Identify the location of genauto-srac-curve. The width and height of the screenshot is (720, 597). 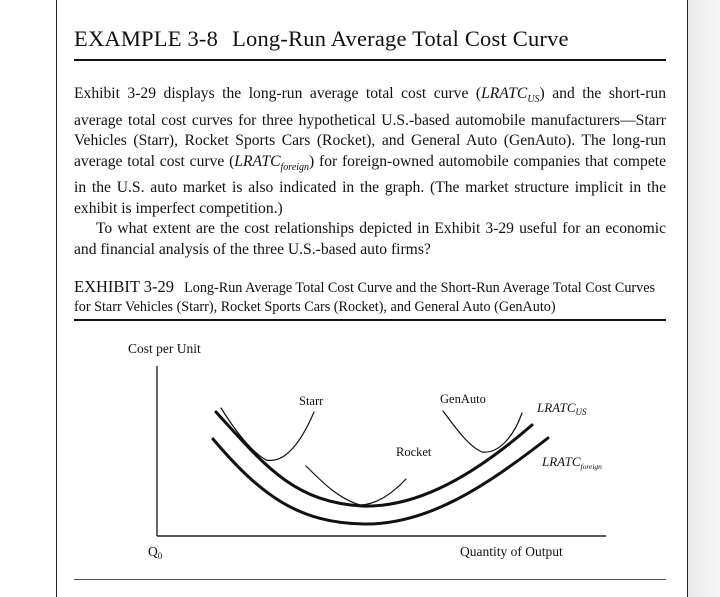
(482, 431).